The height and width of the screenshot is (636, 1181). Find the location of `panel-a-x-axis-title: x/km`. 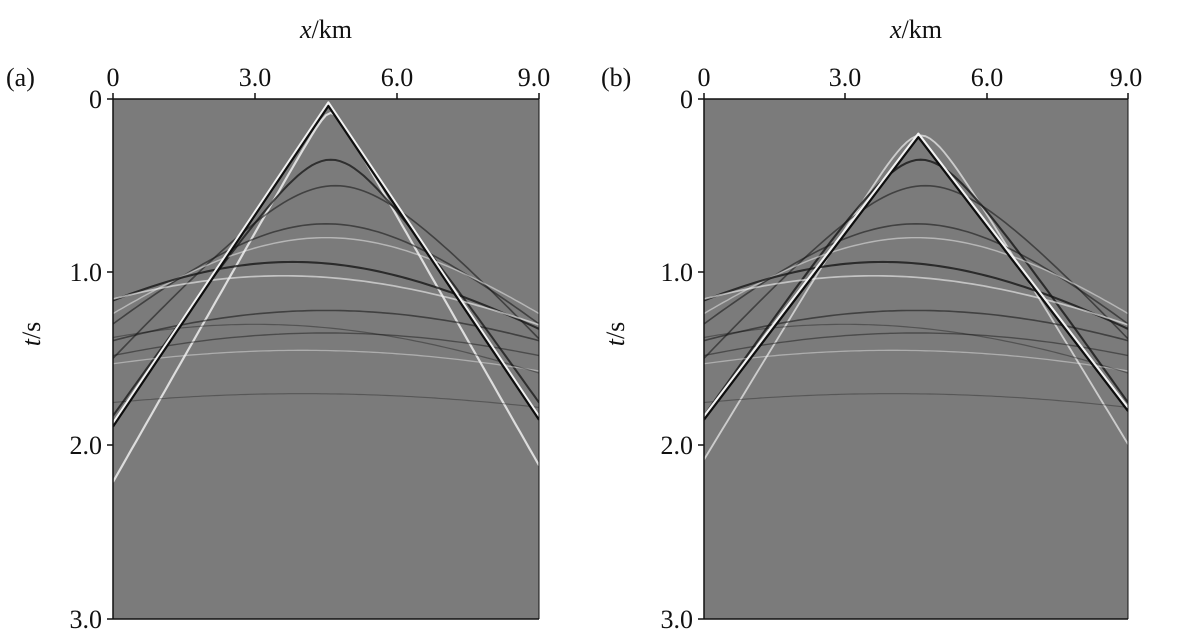

panel-a-x-axis-title: x/km is located at coordinates (325, 29).